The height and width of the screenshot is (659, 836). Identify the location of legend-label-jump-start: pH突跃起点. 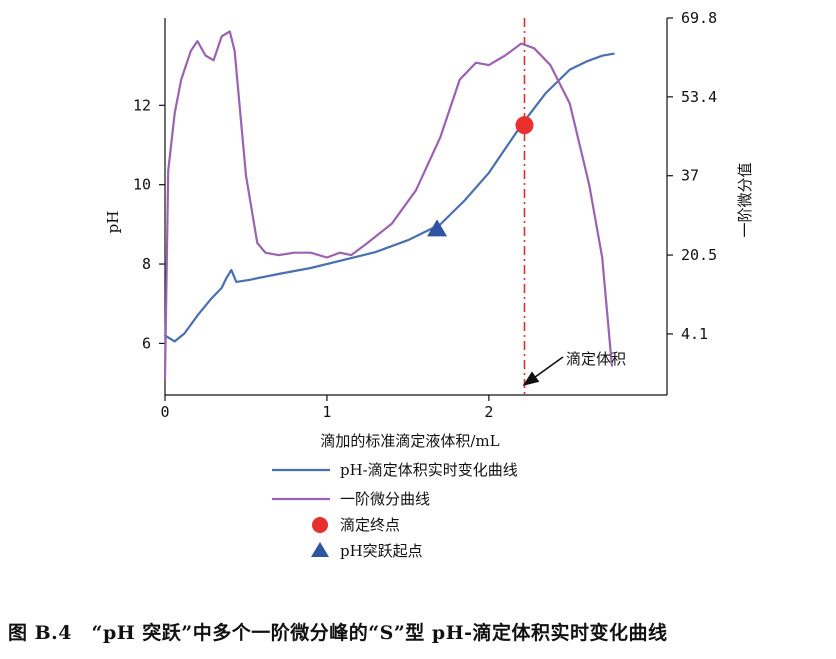
(381, 551).